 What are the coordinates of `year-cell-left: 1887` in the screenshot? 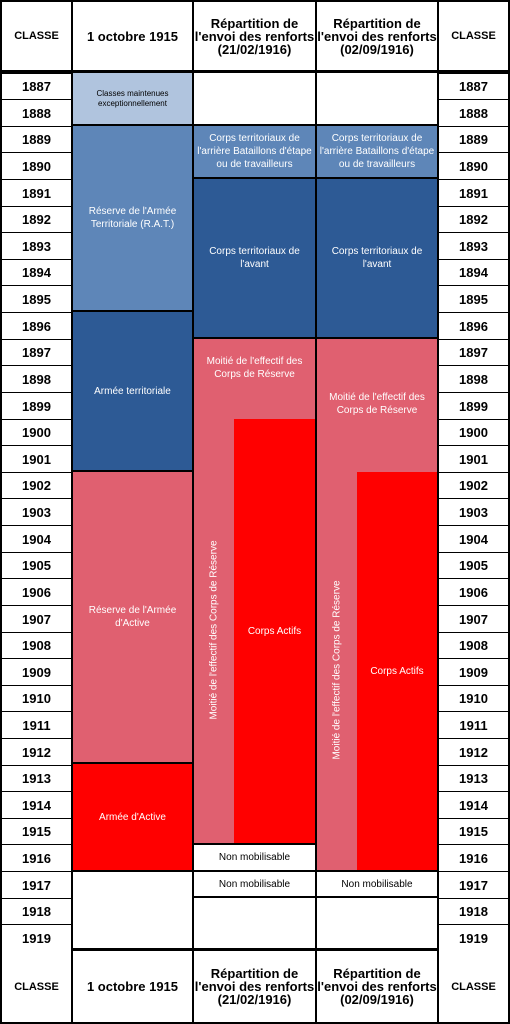 It's located at (36, 86).